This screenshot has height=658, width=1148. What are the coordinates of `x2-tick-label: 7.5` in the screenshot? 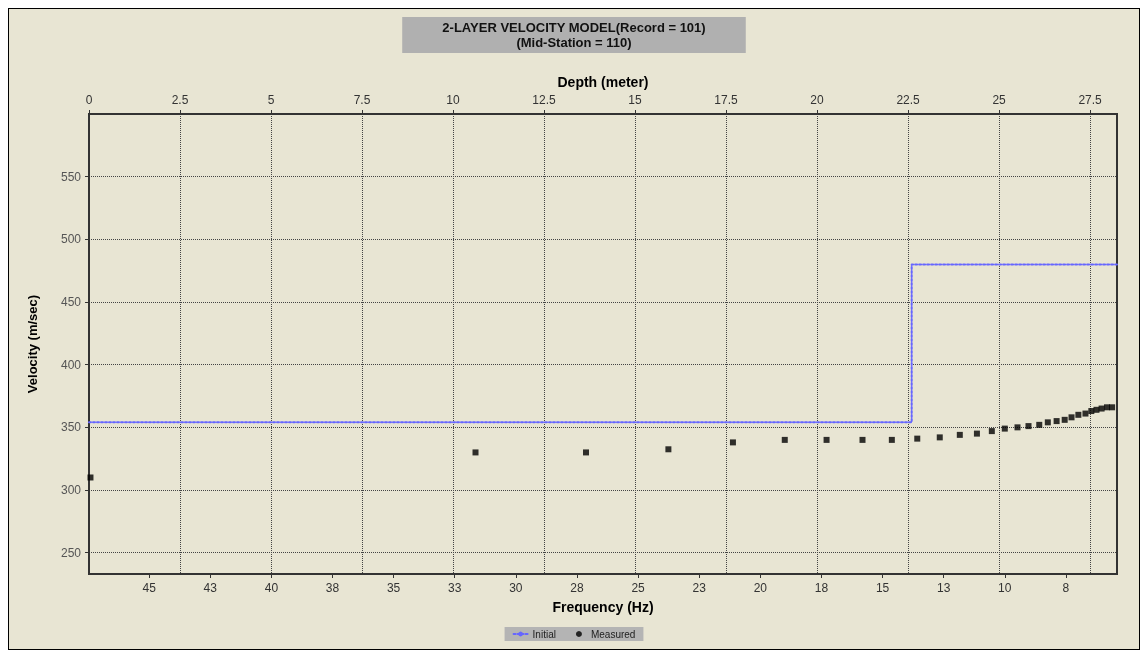 It's located at (362, 100).